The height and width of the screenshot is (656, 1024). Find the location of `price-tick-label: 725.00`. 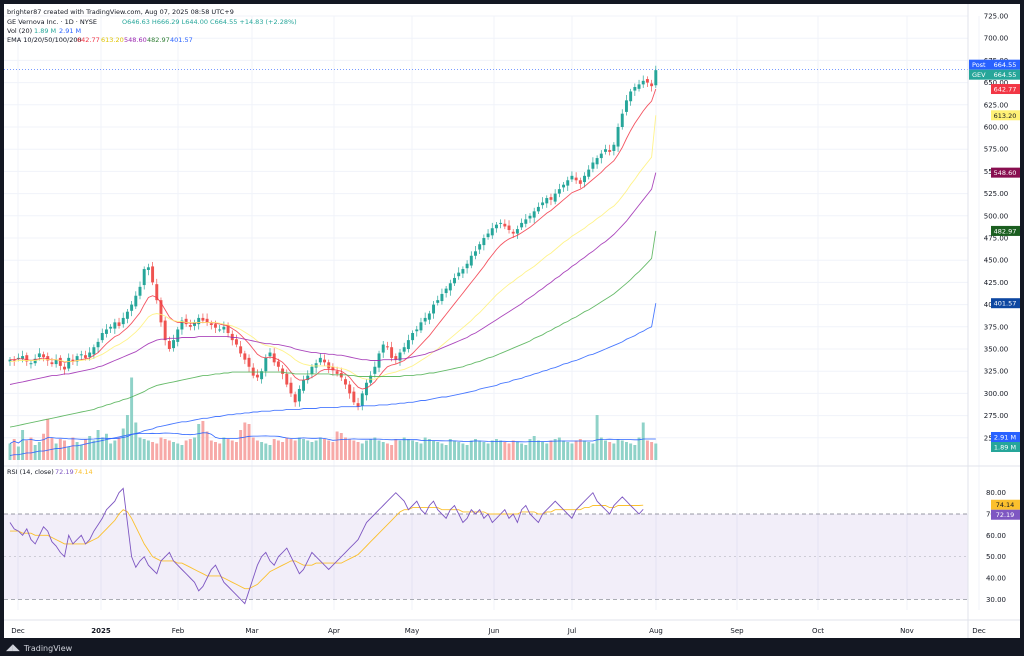

price-tick-label: 725.00 is located at coordinates (996, 17).